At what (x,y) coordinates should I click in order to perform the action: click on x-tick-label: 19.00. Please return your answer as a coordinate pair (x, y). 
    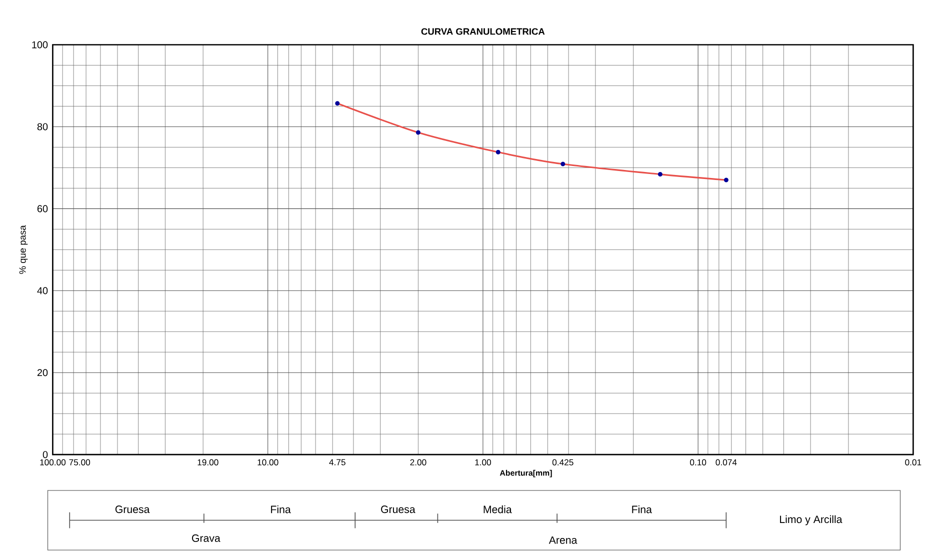
    Looking at the image, I should click on (208, 462).